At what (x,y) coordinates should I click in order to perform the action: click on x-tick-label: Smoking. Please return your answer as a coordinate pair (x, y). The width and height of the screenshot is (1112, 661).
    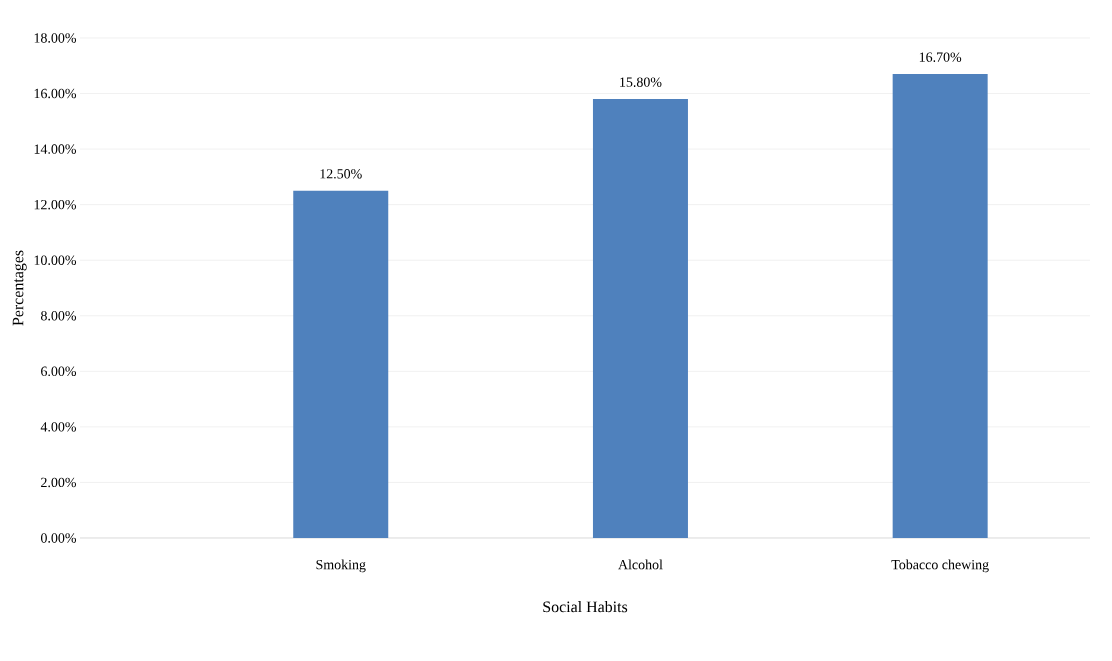
    Looking at the image, I should click on (341, 566).